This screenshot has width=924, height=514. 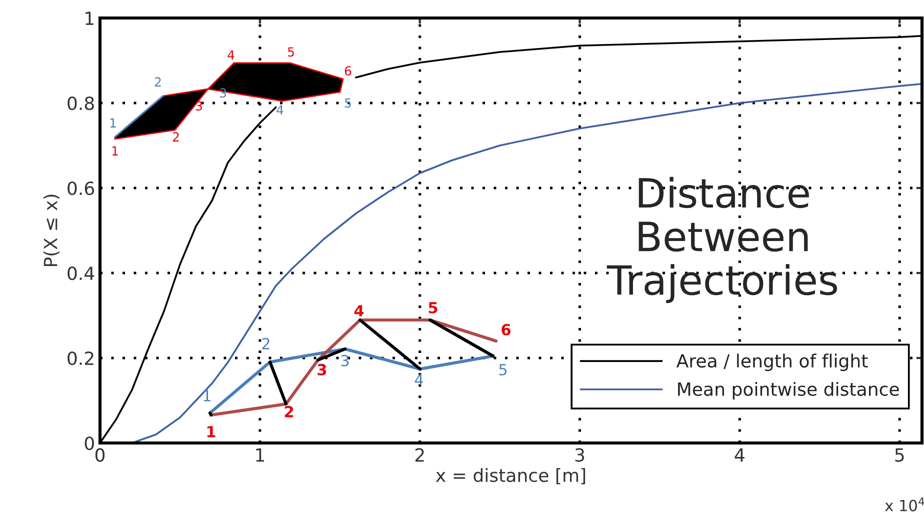 What do you see at coordinates (579, 455) in the screenshot?
I see `x-tick-label: 3` at bounding box center [579, 455].